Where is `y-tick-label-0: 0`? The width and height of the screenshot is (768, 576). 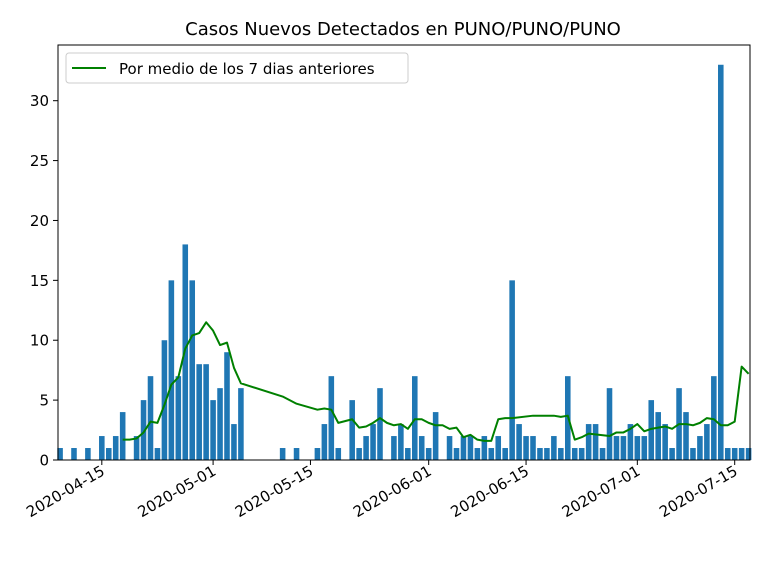
y-tick-label-0: 0 is located at coordinates (44, 461).